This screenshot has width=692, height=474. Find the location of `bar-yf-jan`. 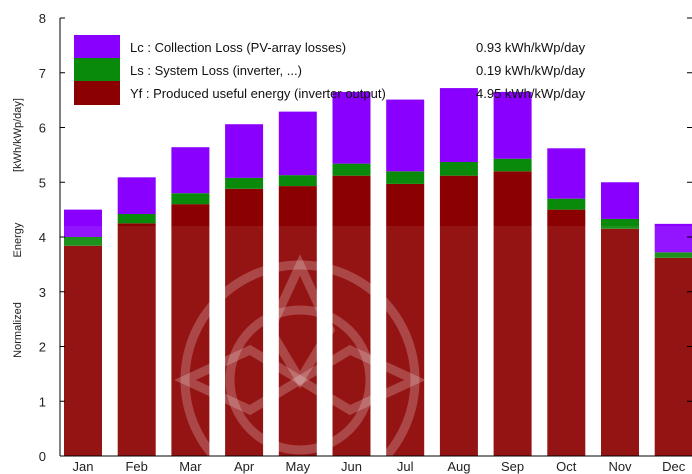

bar-yf-jan is located at coordinates (83, 350).